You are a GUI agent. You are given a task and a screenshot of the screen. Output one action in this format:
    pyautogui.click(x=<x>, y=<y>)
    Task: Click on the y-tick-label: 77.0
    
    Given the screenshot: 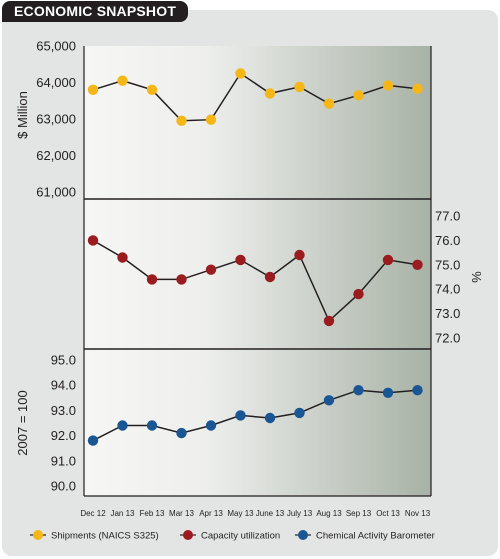 What is the action you would take?
    pyautogui.click(x=447, y=216)
    